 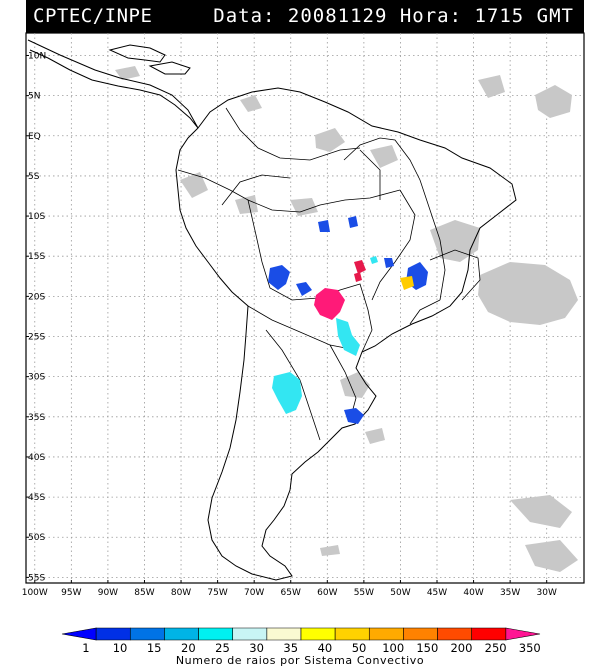 What do you see at coordinates (393, 16) in the screenshot?
I see `date-time-stamp: Data: 20081129 Hora: 1715 GMT` at bounding box center [393, 16].